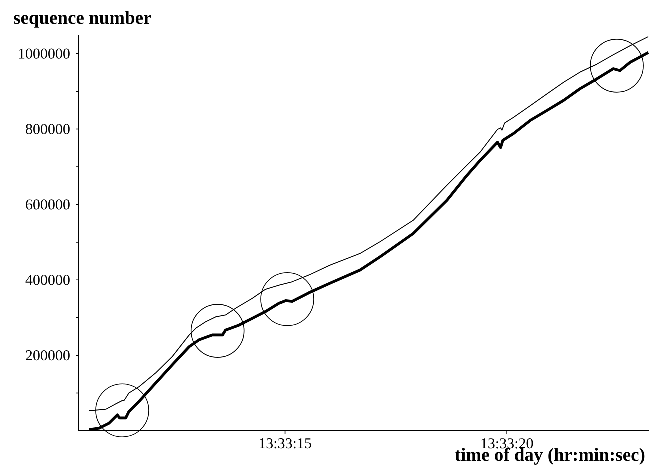 The height and width of the screenshot is (473, 662). Describe the element at coordinates (48, 129) in the screenshot. I see `y-tick-label: 800000` at that location.